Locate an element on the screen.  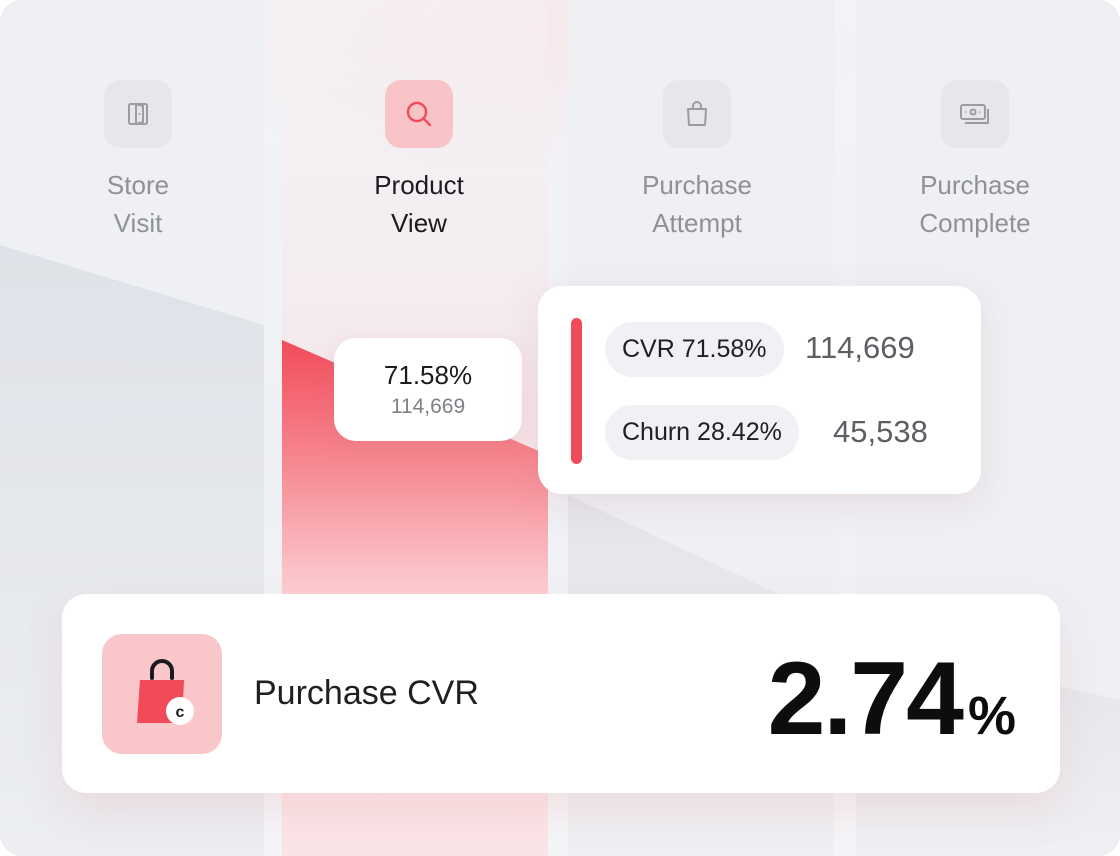
conversion-tooltip: 71.58% 114,669 is located at coordinates (428, 389).